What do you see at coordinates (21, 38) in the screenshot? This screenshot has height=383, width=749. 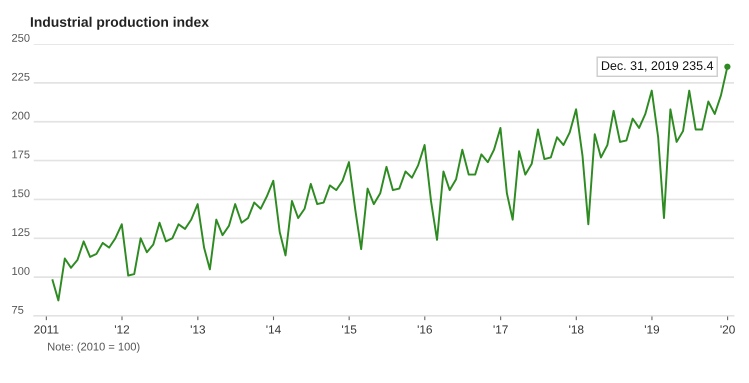 I see `y-tick-label: 250` at bounding box center [21, 38].